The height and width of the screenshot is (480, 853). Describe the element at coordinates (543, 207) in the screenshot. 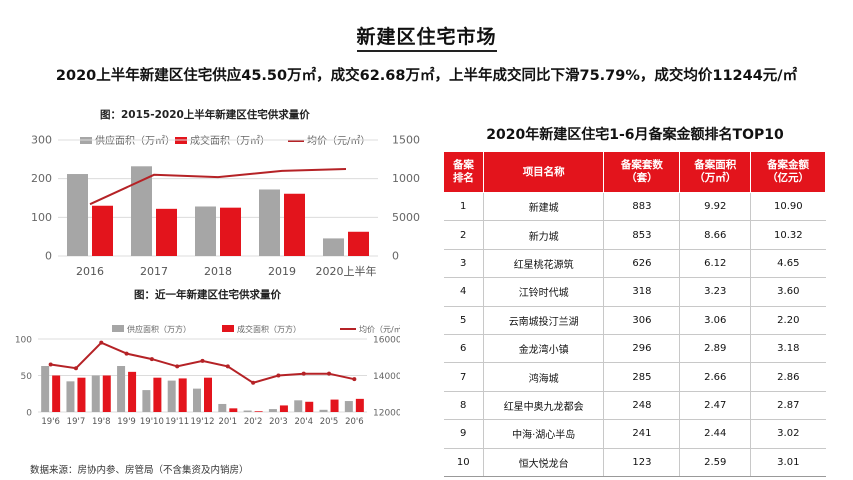

I see `table-cell: 新建城` at that location.